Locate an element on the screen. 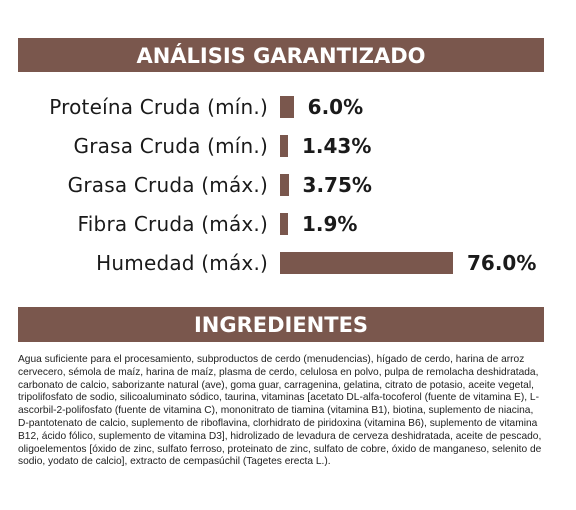 This screenshot has width=576, height=510. analysis-title: ANÁLISIS GARANTIZADO is located at coordinates (281, 56).